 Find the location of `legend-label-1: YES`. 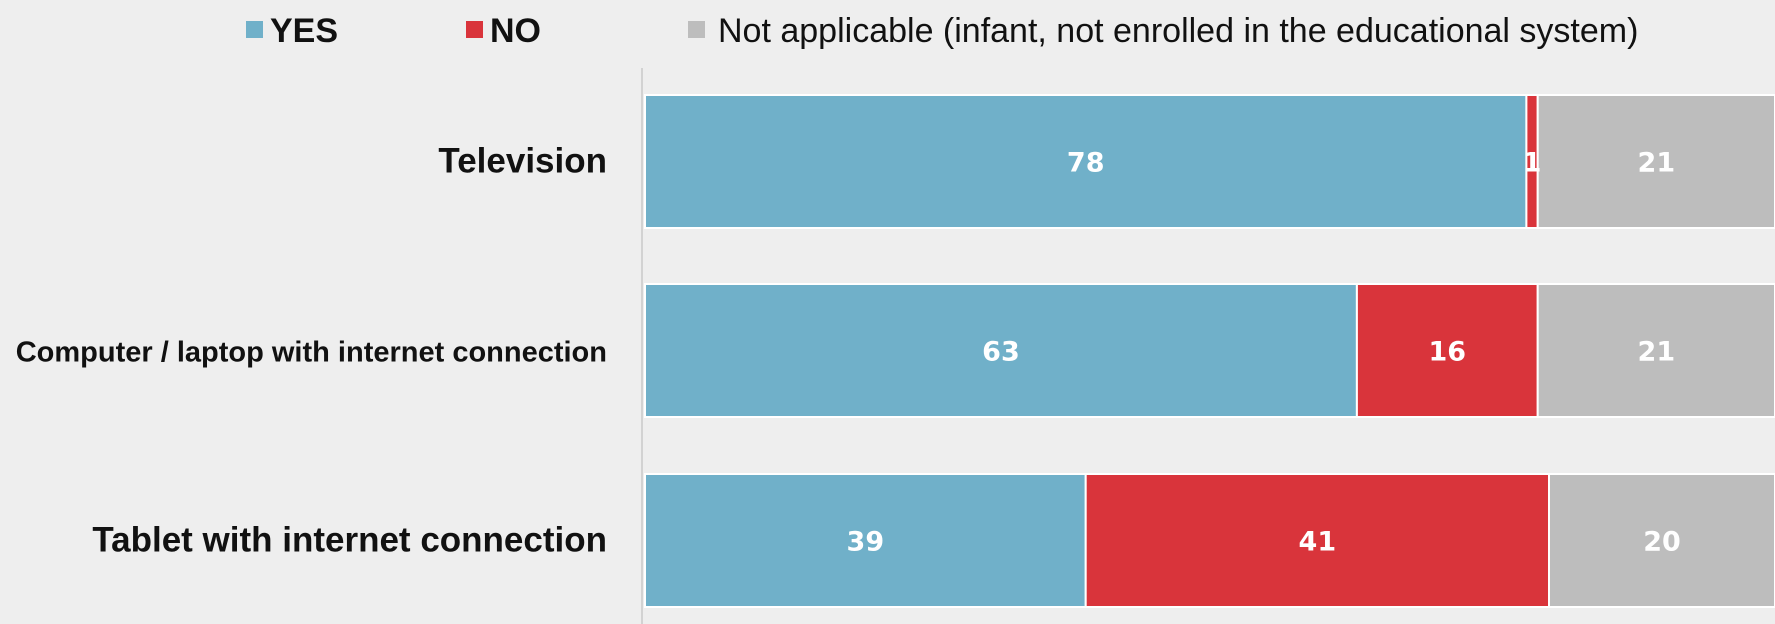

legend-label-1: YES is located at coordinates (304, 31).